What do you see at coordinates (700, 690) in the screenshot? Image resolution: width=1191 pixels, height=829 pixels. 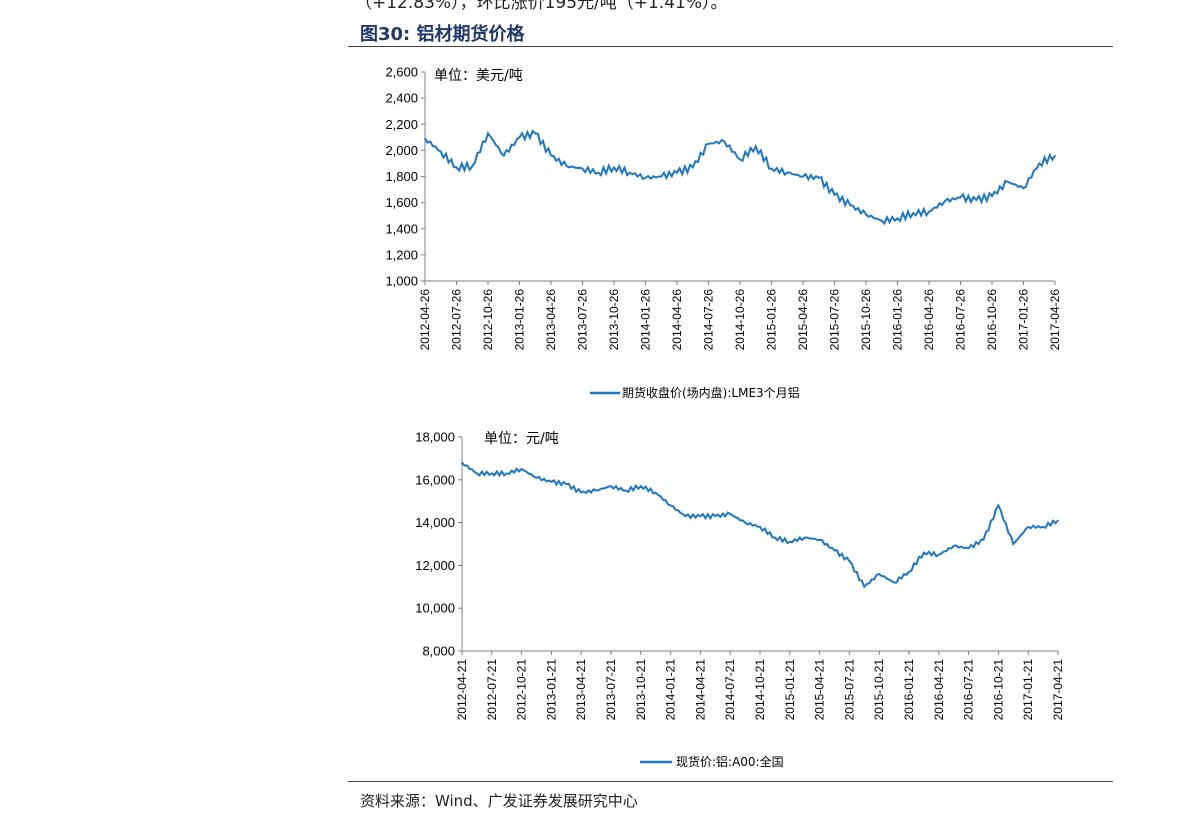 I see `c2-xtick-label: 2014-04-21` at bounding box center [700, 690].